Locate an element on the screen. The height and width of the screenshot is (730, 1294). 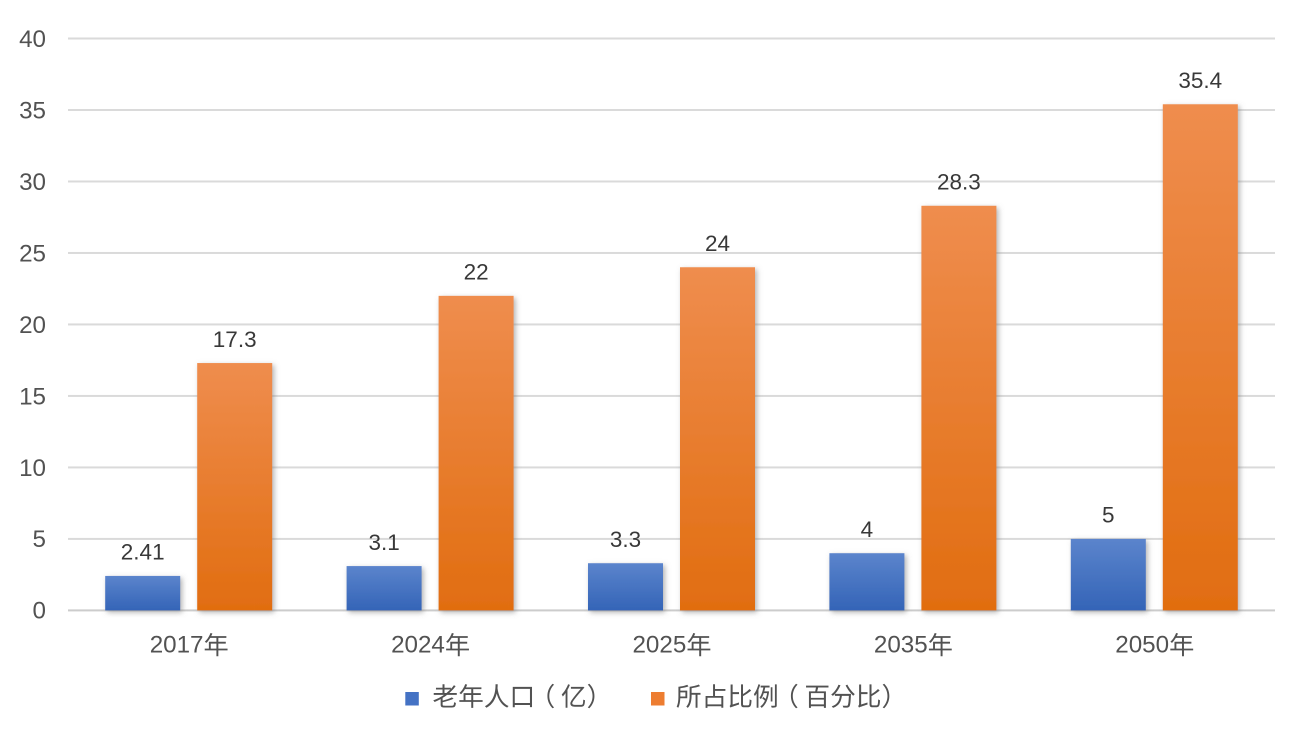
svg-text: 35 is located at coordinates (32, 110).